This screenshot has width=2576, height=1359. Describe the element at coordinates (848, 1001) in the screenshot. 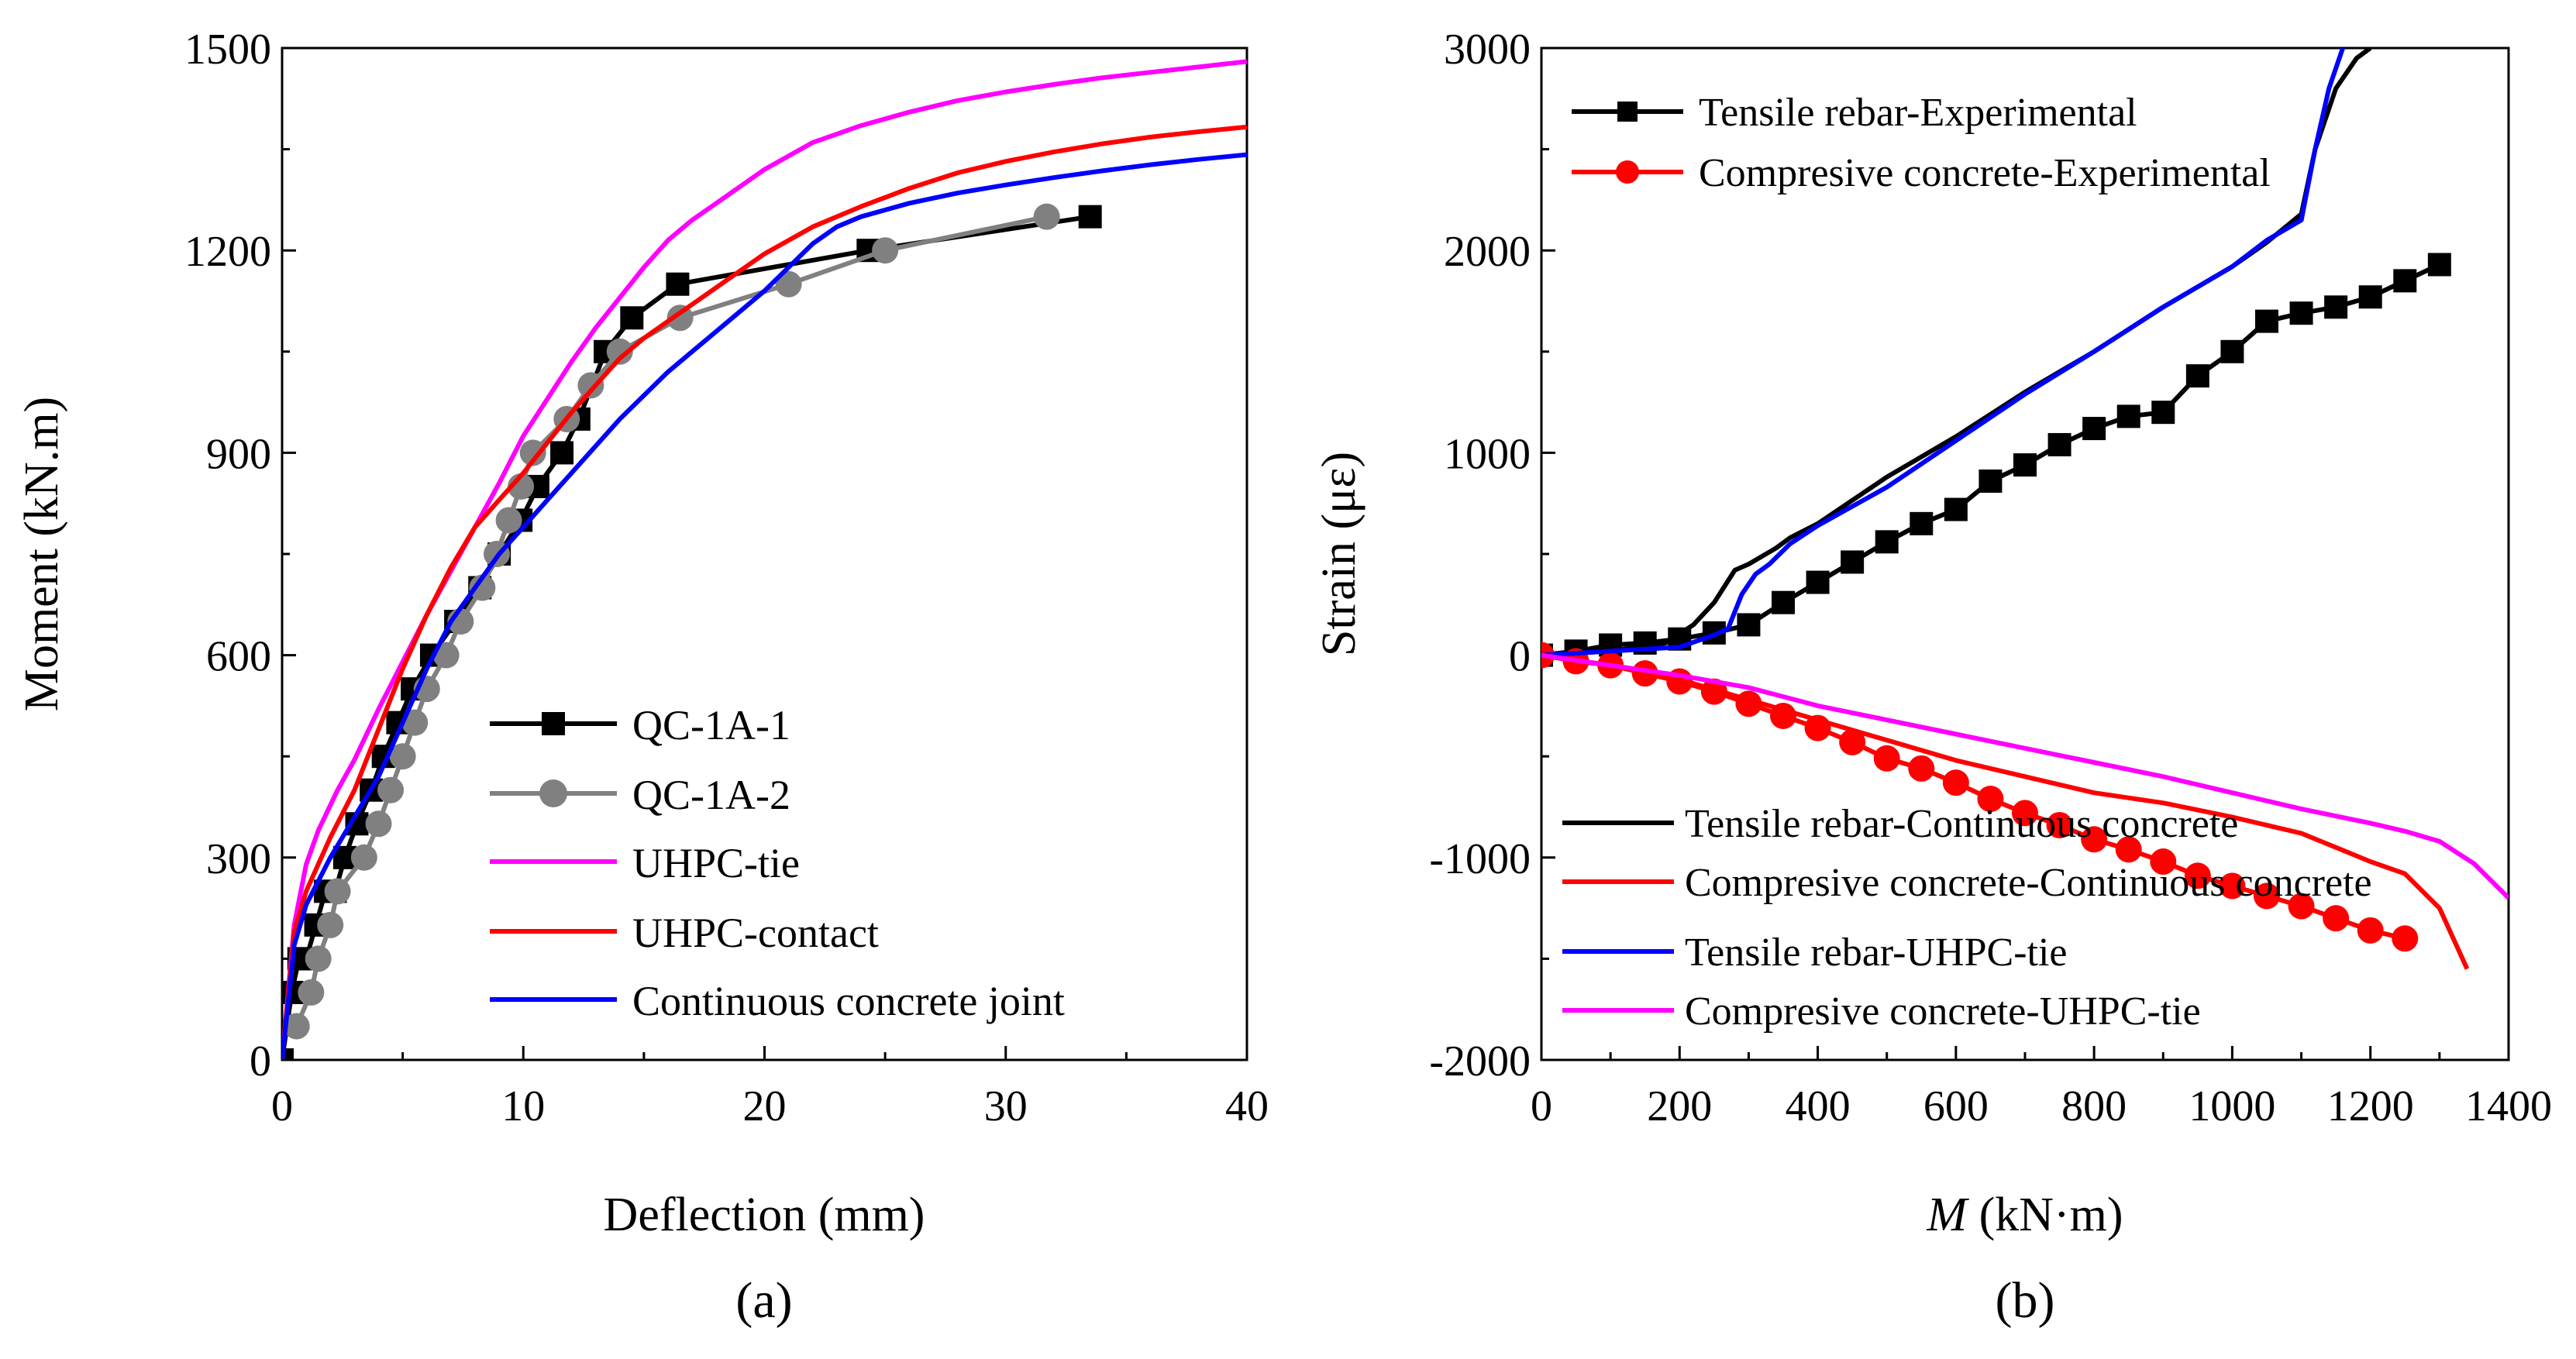

I see `legend-label: Continuous concrete joint` at that location.